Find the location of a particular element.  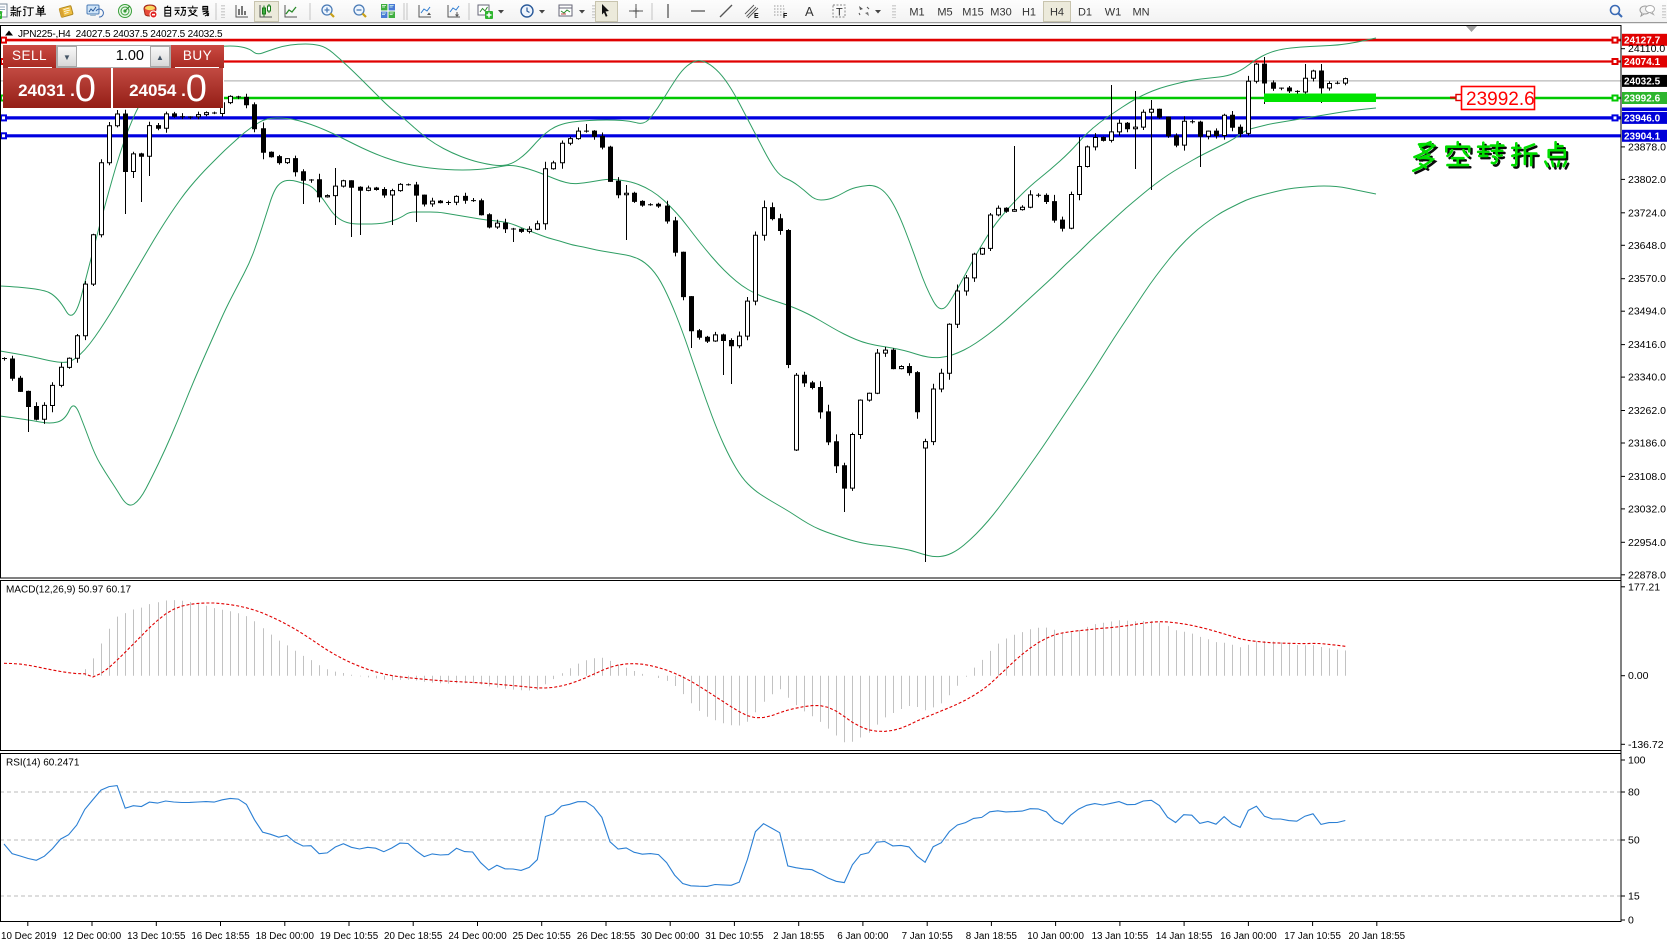

svg-text: H1 is located at coordinates (1029, 13).